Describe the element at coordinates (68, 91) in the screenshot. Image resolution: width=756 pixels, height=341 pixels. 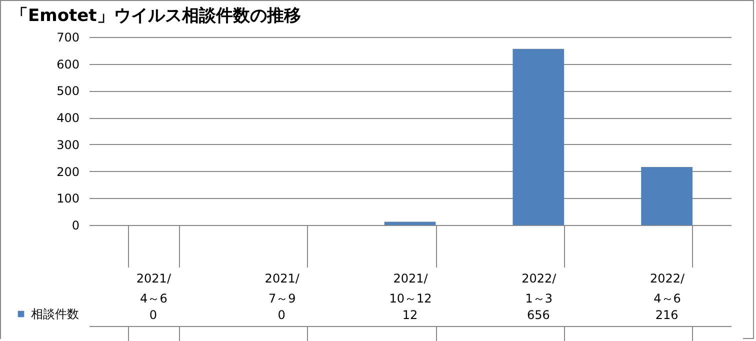
I see `y-tick-label: 500` at that location.